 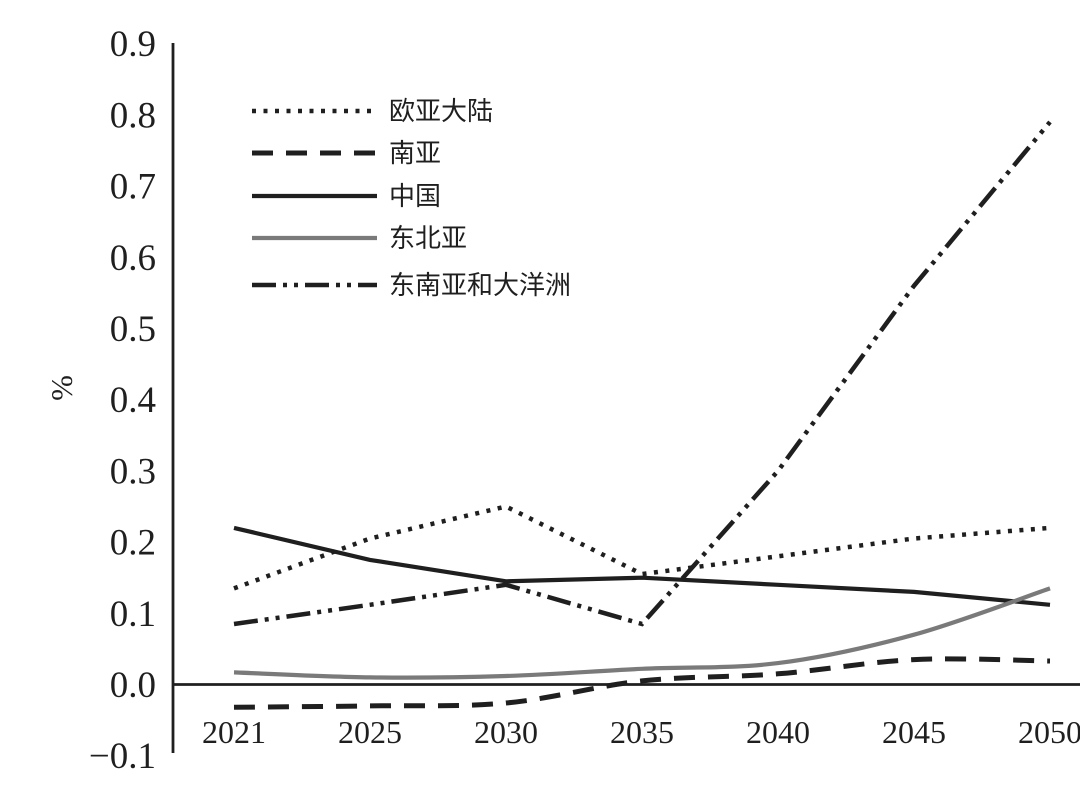 What do you see at coordinates (441, 111) in the screenshot?
I see `legend-label-eurasia: 欧亚大陆` at bounding box center [441, 111].